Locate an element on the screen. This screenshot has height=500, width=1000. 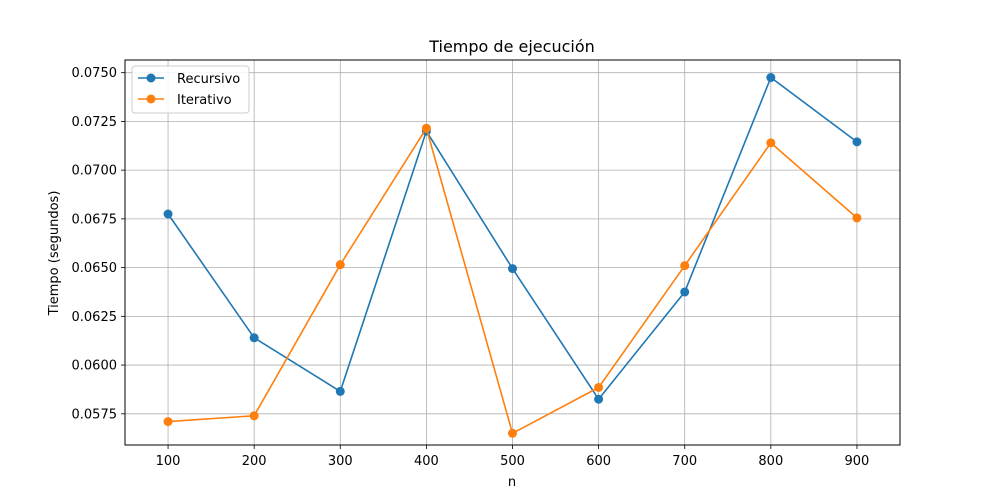
y-tick-label: 0.0650 is located at coordinates (95, 268).